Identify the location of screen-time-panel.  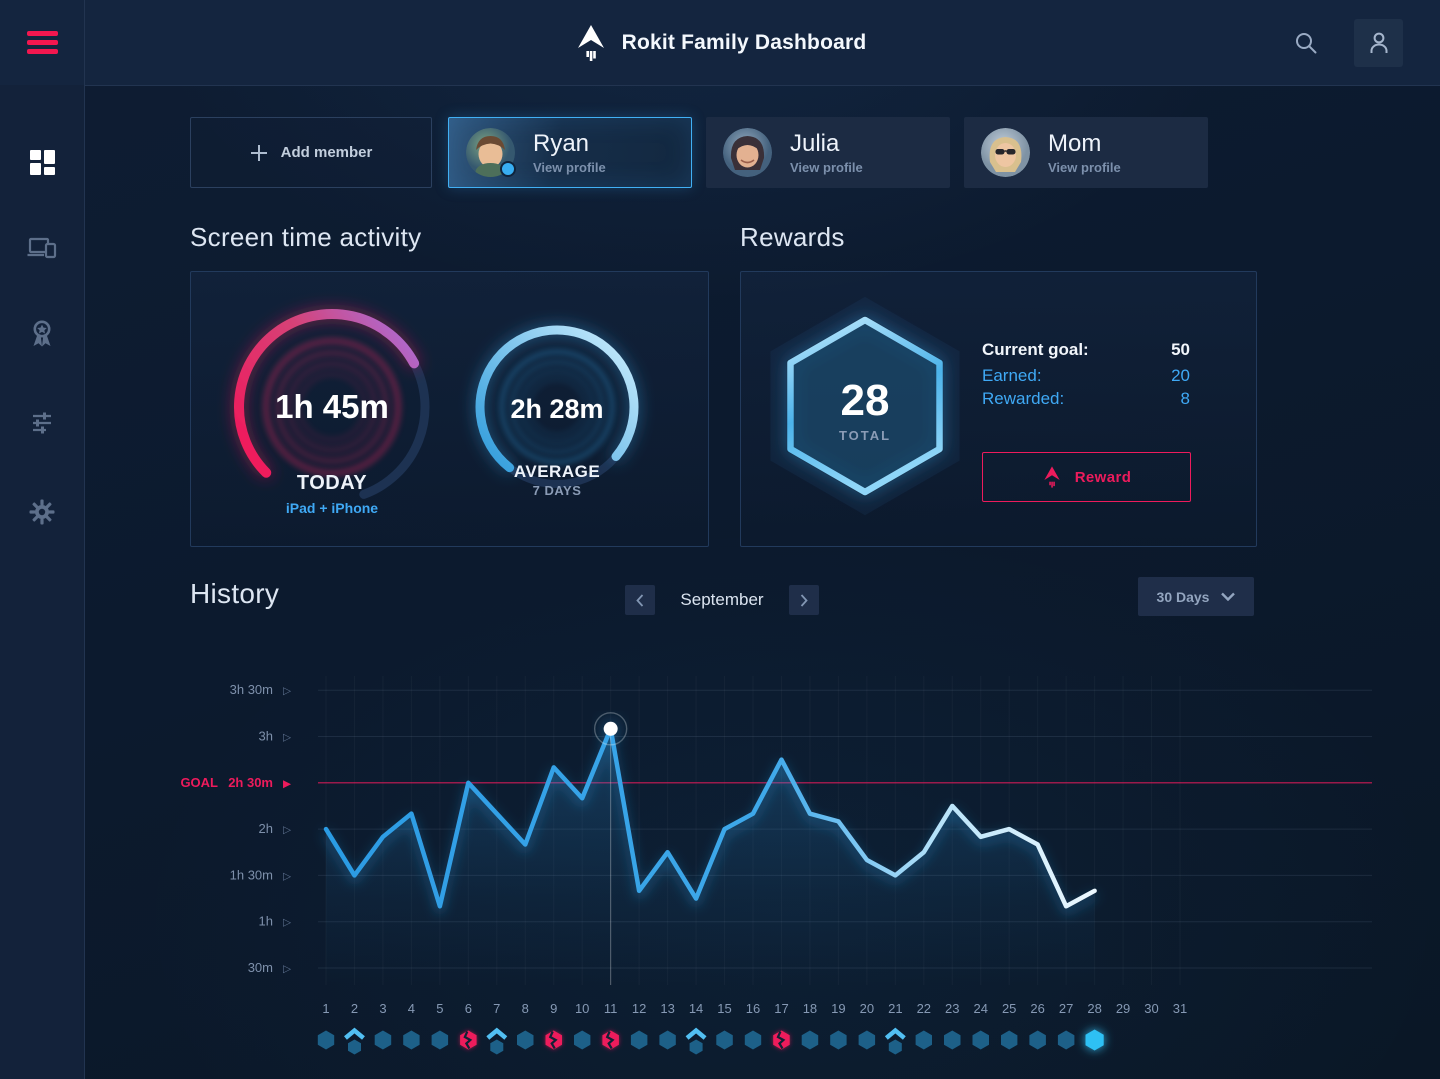
(449, 409).